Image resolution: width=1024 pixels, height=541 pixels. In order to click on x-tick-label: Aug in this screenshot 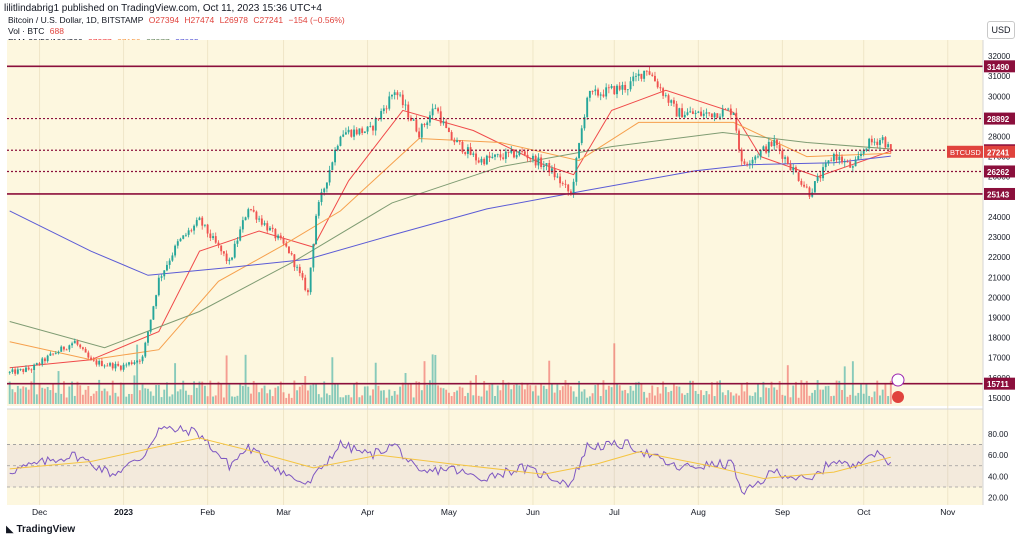, I will do `click(698, 512)`.